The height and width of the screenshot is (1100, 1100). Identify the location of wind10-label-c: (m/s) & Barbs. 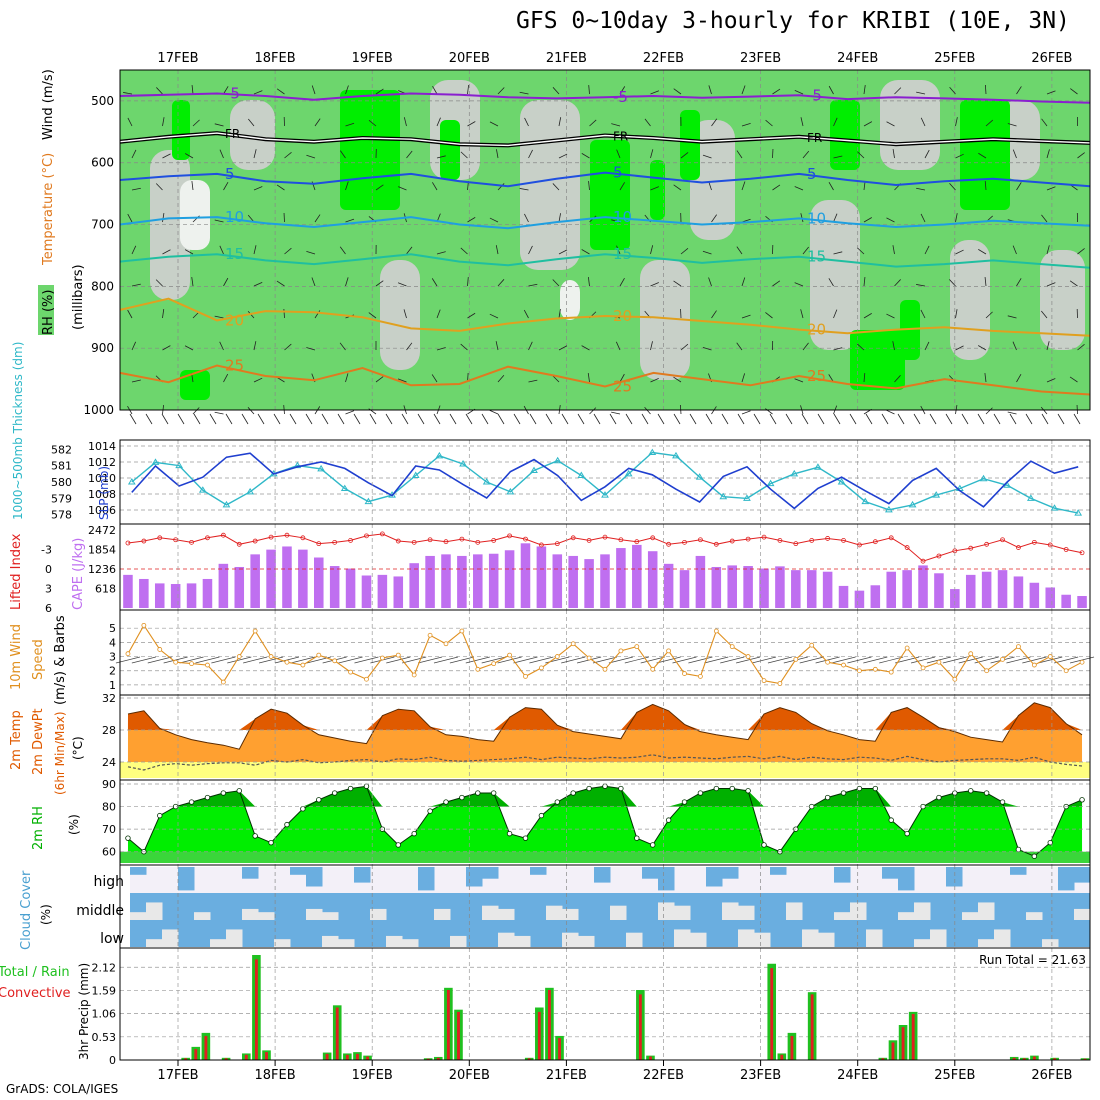
(60, 660).